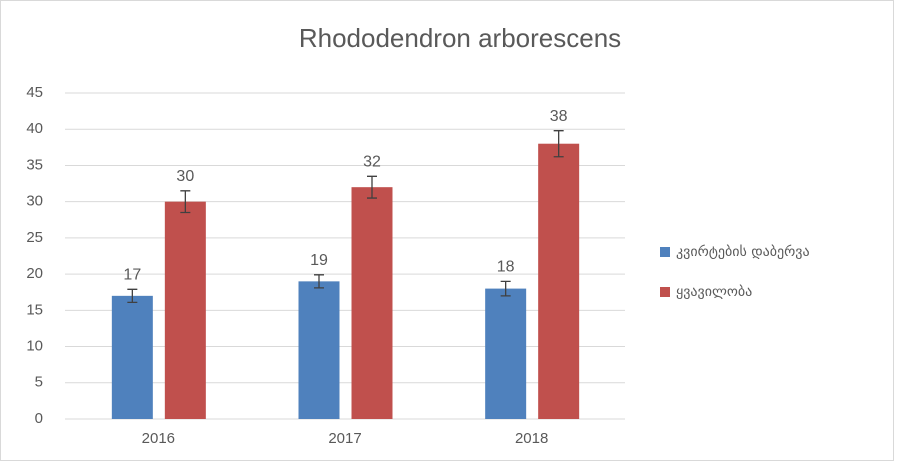 The height and width of the screenshot is (466, 899). What do you see at coordinates (34, 164) in the screenshot?
I see `y-tick-label: 35` at bounding box center [34, 164].